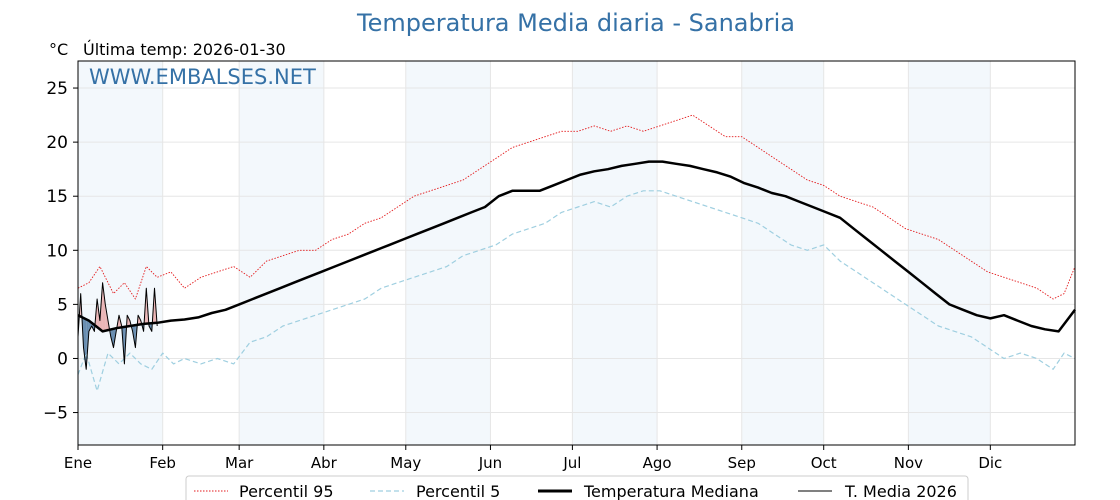 The width and height of the screenshot is (1120, 500). Describe the element at coordinates (62, 305) in the screenshot. I see `y-tick-label: 5` at that location.